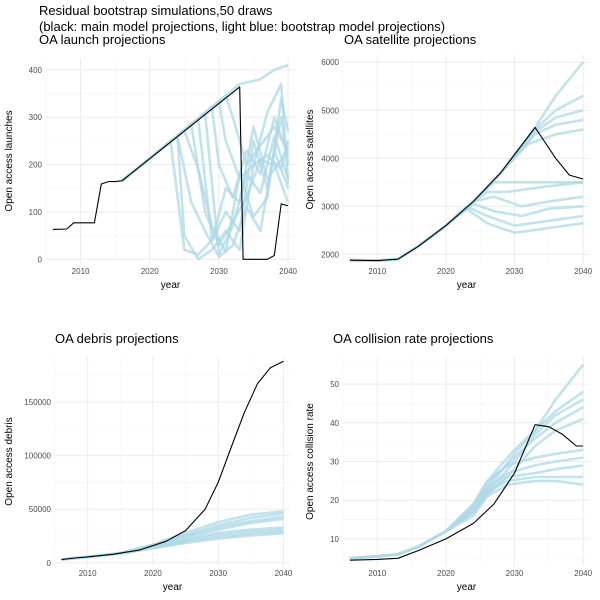 The height and width of the screenshot is (600, 600). I want to click on y-tick-label: 40, so click(334, 423).